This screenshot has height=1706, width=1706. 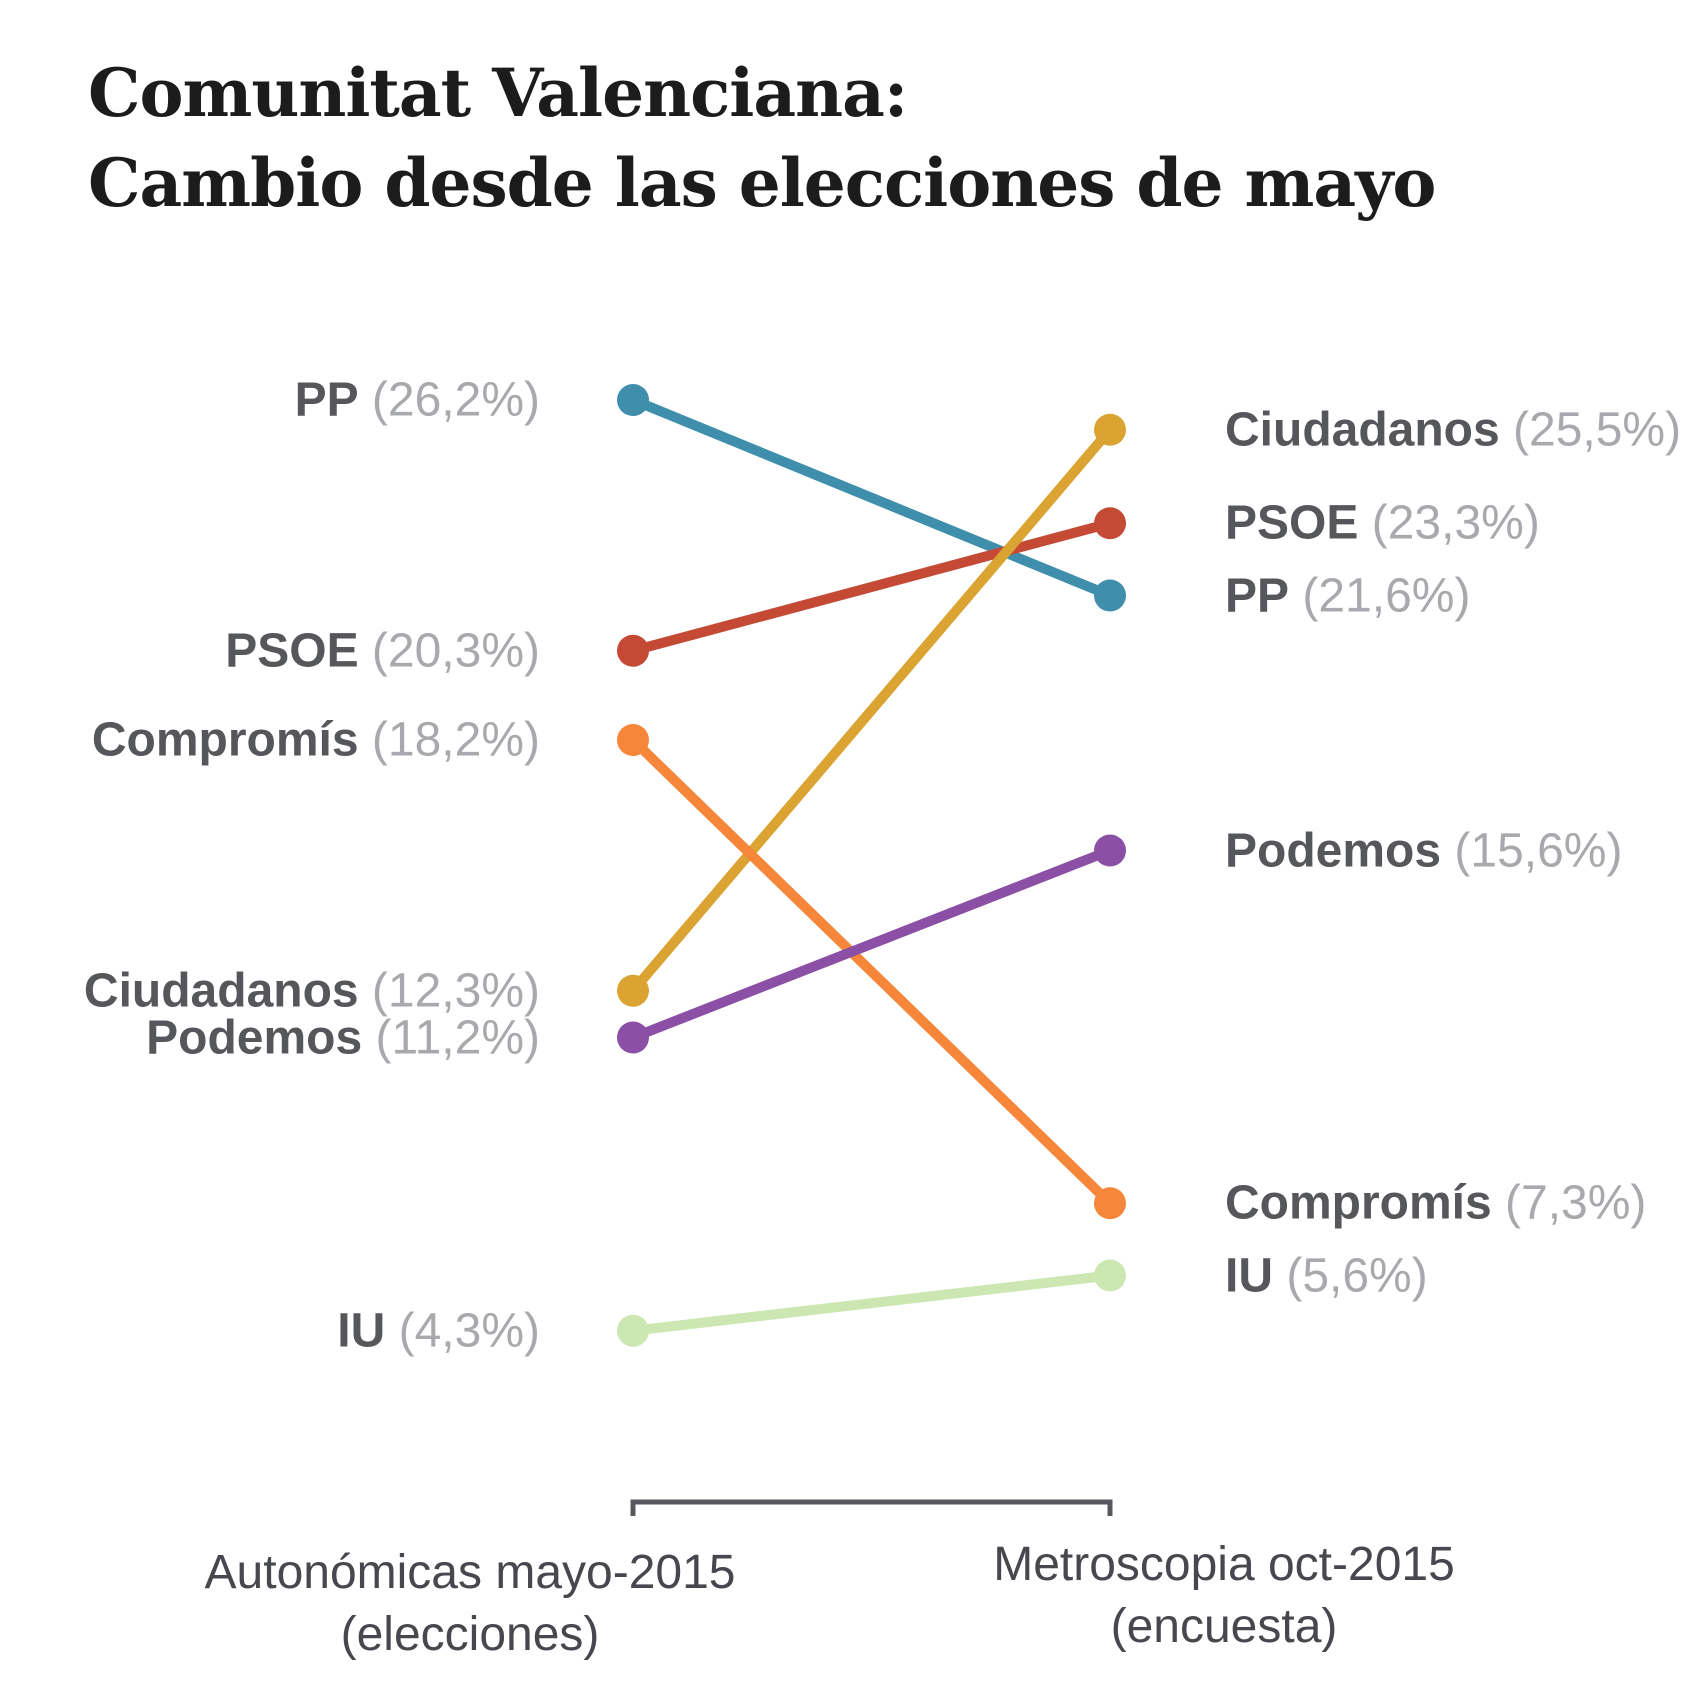 What do you see at coordinates (470, 1634) in the screenshot?
I see `axis-label-left-line2: (elecciones)` at bounding box center [470, 1634].